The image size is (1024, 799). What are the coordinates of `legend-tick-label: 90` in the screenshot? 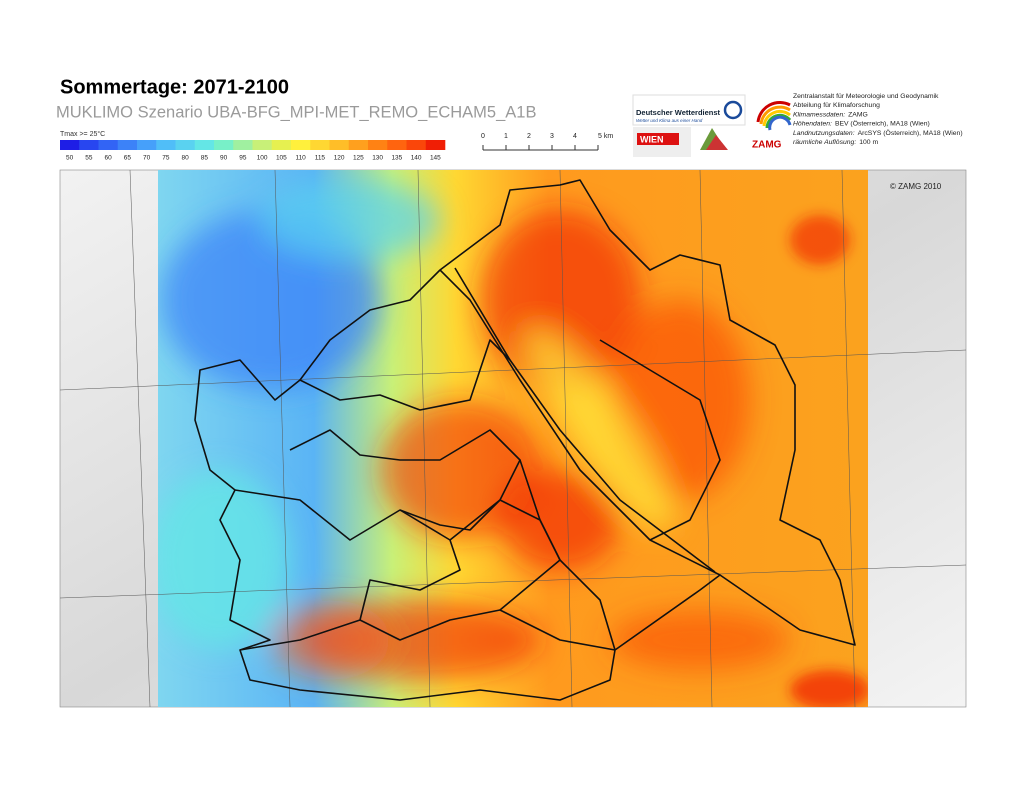 It's located at (224, 158).